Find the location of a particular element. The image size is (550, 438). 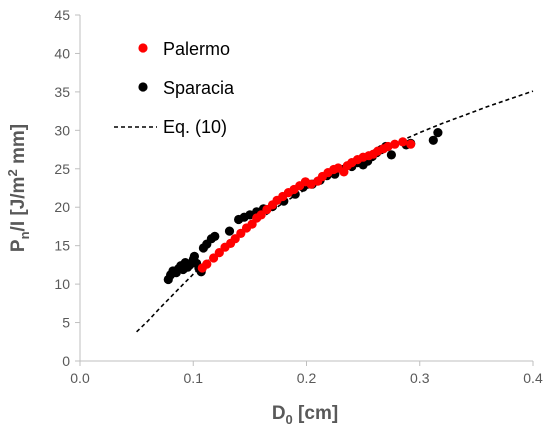

y-tick-label: 0 is located at coordinates (66, 361).